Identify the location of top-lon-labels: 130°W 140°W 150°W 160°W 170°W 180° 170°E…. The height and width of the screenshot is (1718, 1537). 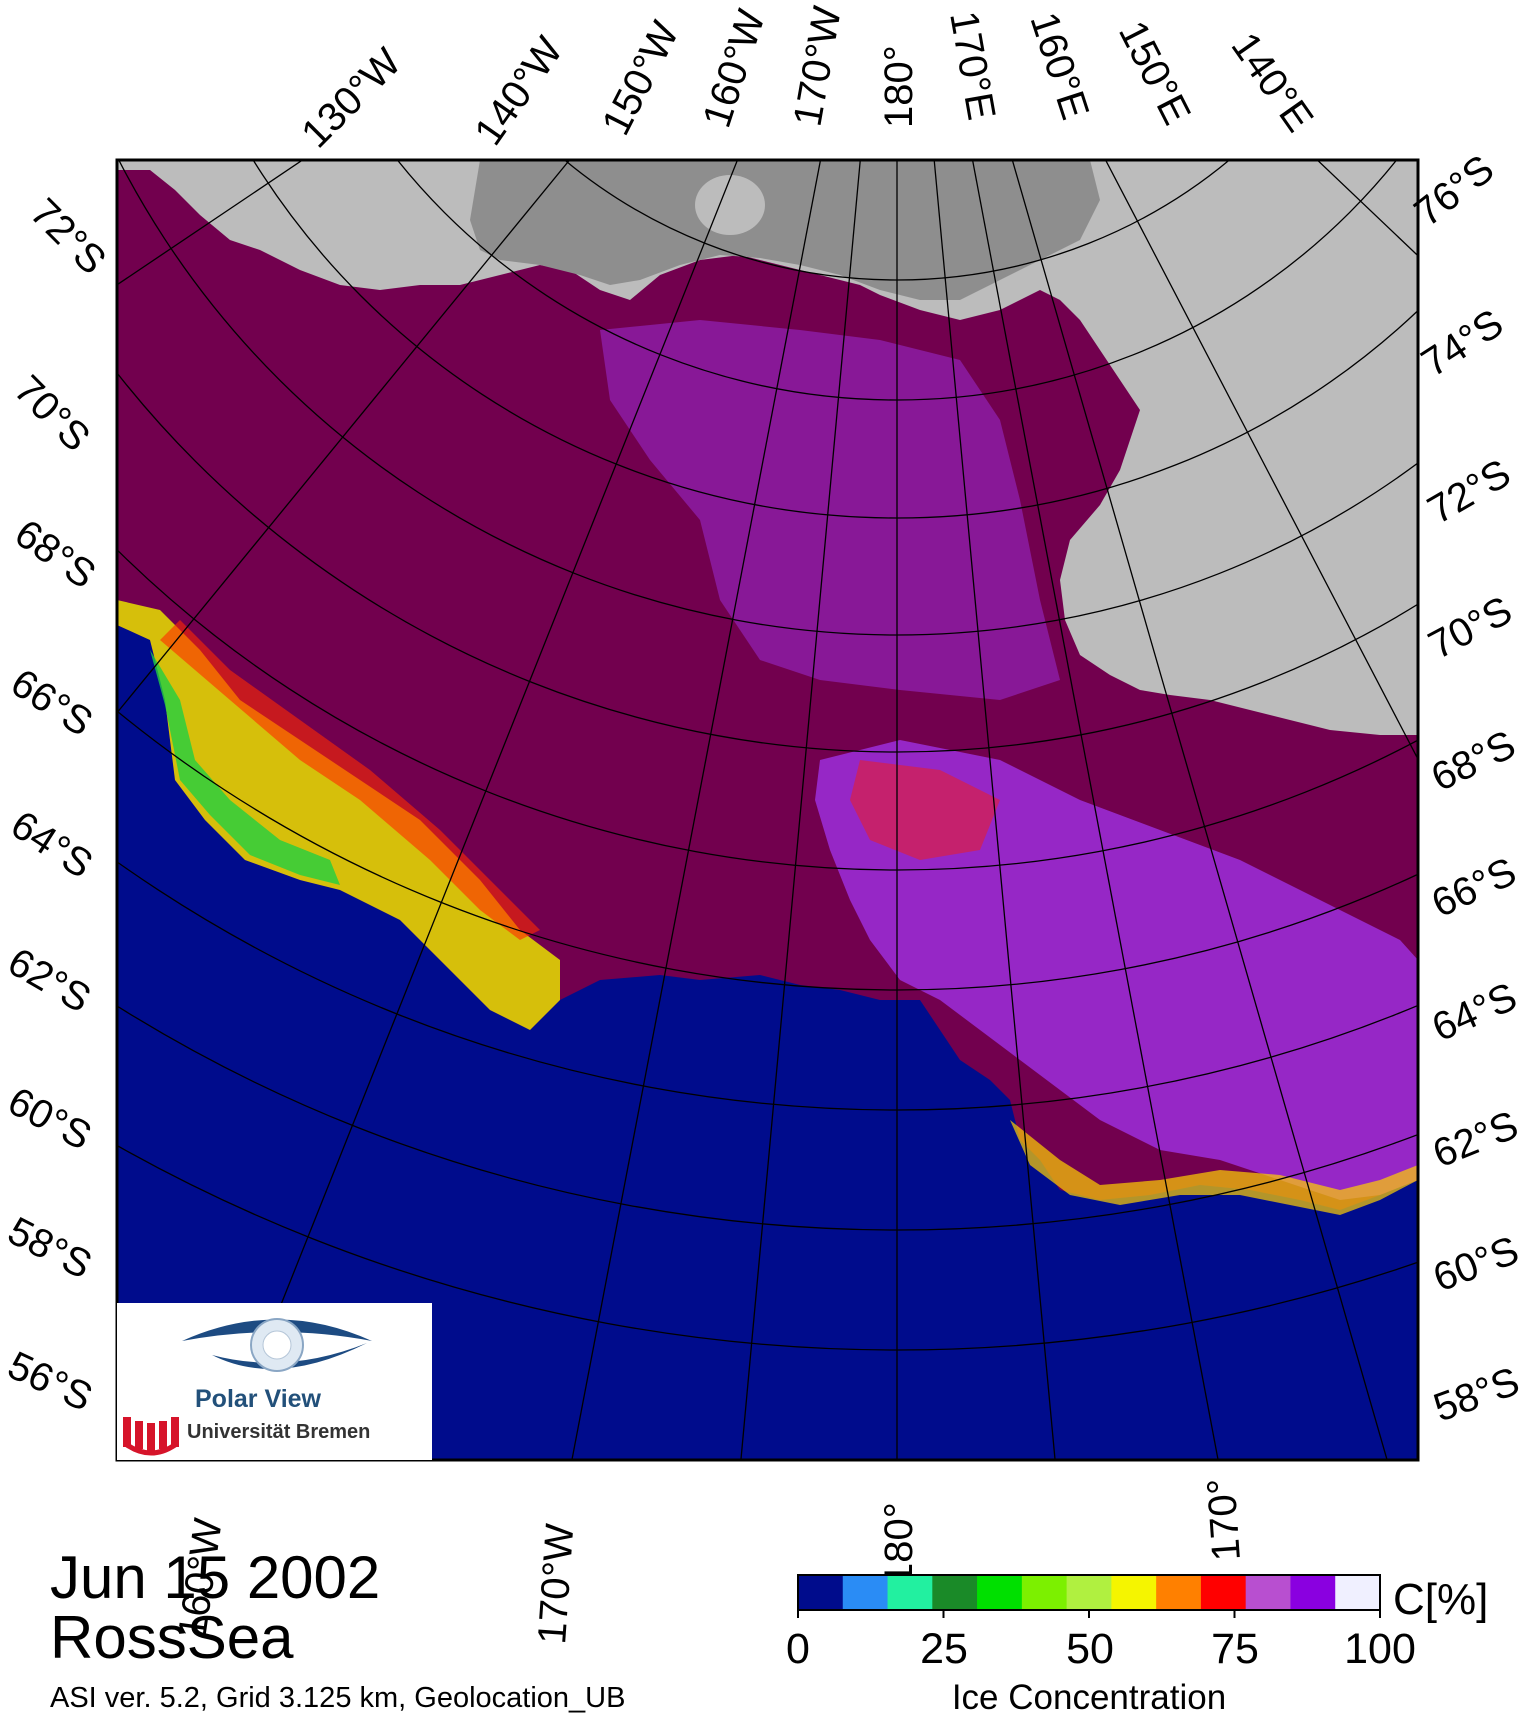
(807, 79).